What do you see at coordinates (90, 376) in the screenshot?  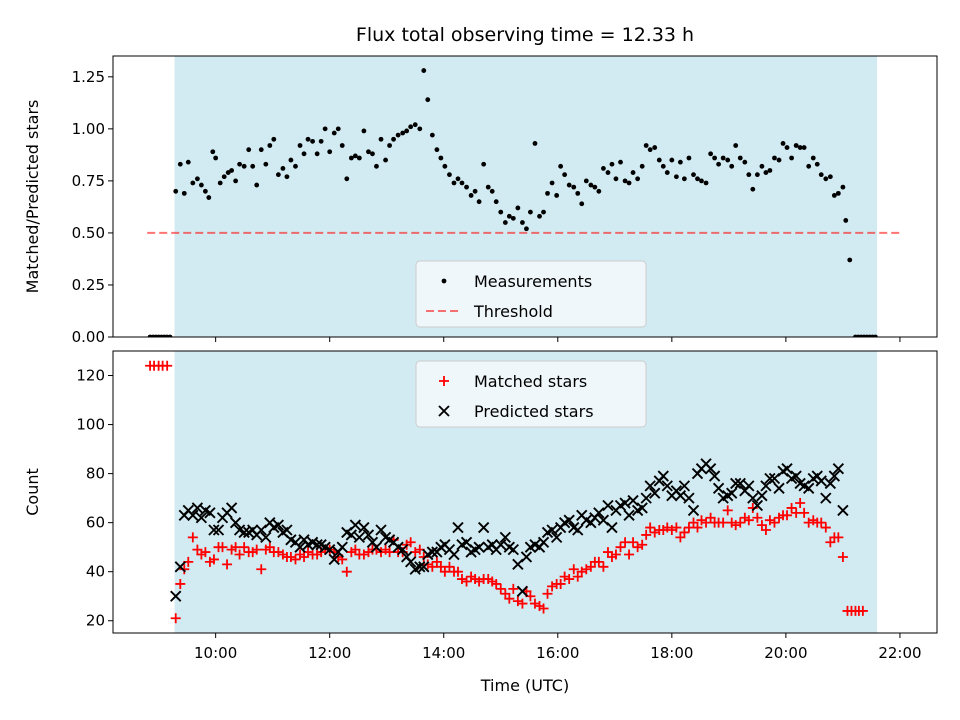 I see `y-tick-label: 120` at bounding box center [90, 376].